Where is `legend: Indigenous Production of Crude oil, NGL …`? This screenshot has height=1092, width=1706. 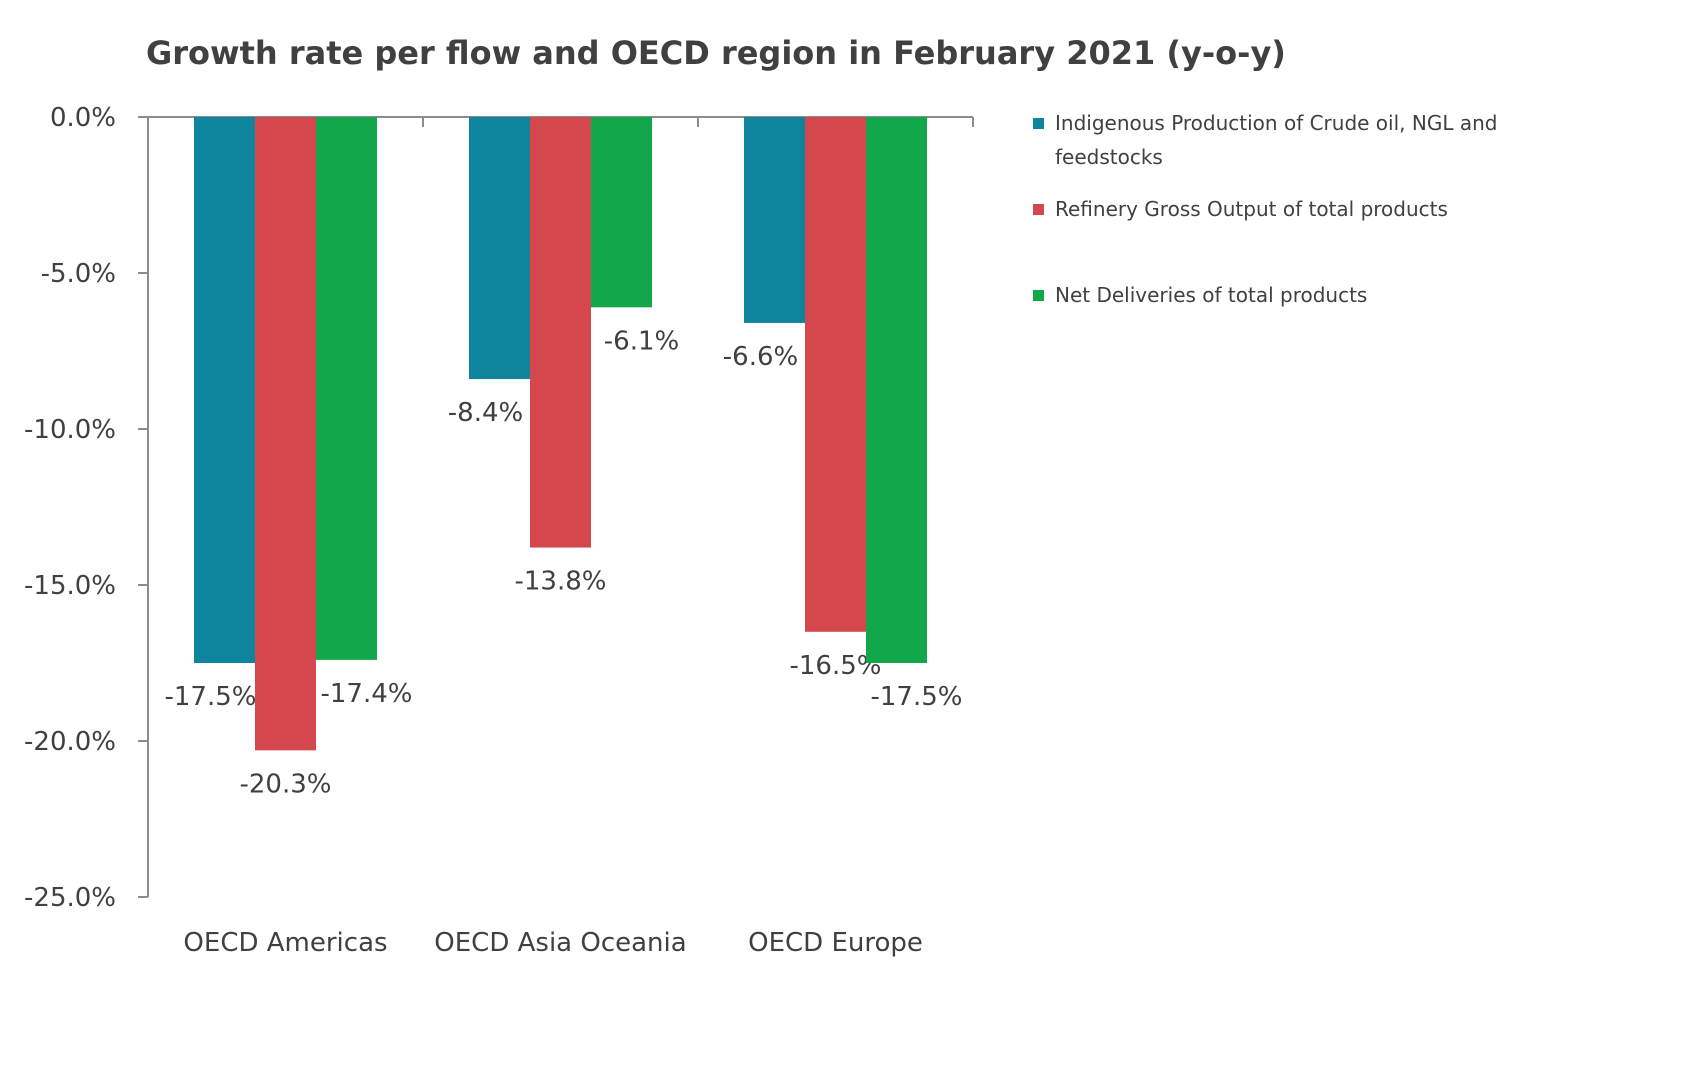
legend: Indigenous Production of Crude oil, NGL … is located at coordinates (1265, 209).